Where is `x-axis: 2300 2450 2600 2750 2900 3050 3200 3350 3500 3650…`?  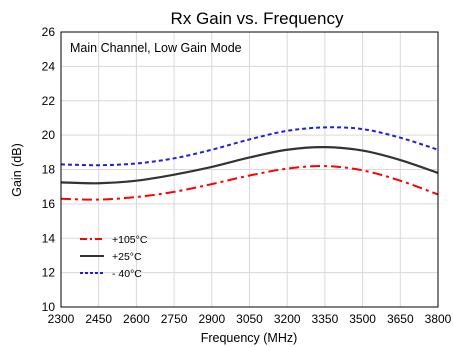 x-axis: 2300 2450 2600 2750 2900 3050 3200 3350 3500 3650… is located at coordinates (250, 319).